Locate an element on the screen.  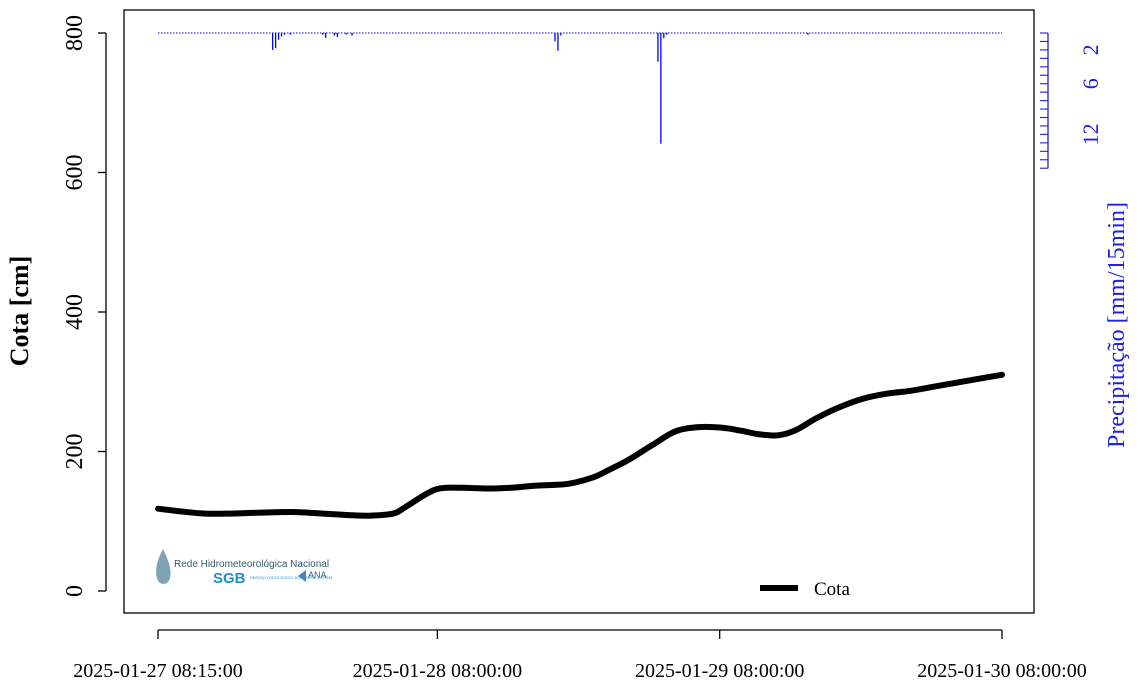
sgb-logo-text: SGB is located at coordinates (229, 578).